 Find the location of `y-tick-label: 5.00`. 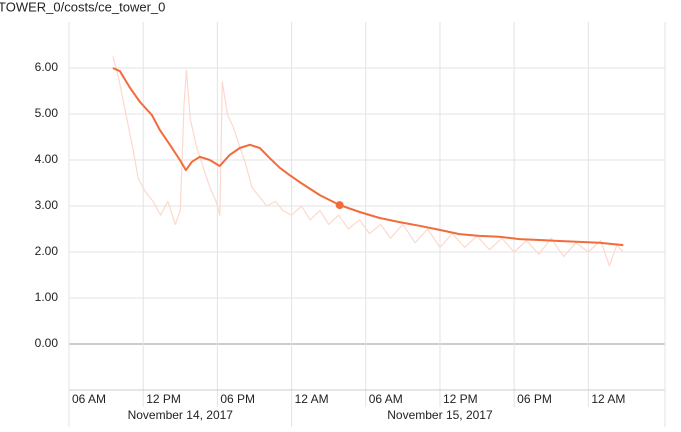

y-tick-label: 5.00 is located at coordinates (47, 113).